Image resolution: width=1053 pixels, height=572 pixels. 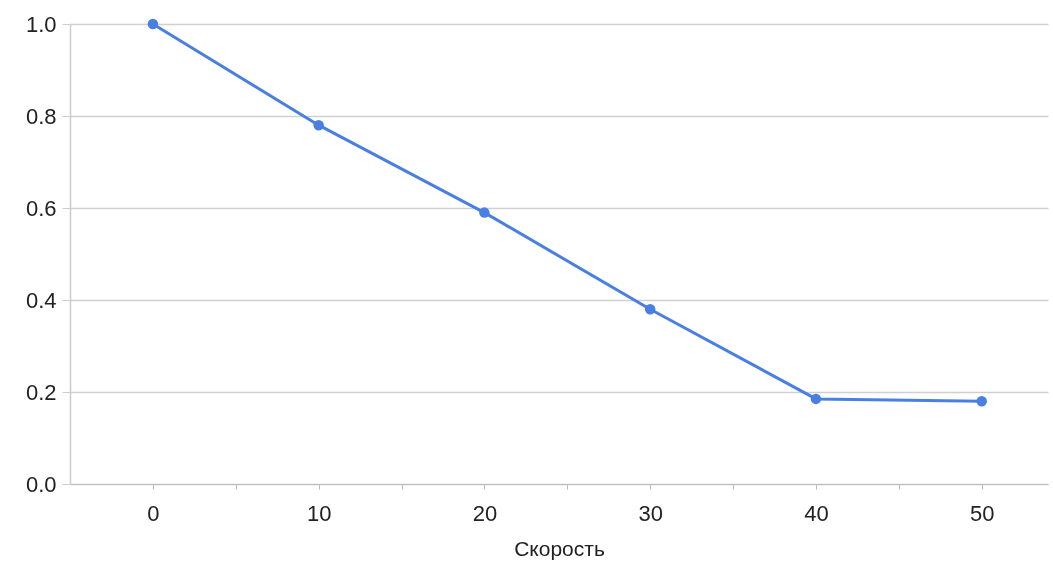 I want to click on y-tick-label: 0.4, so click(x=41, y=300).